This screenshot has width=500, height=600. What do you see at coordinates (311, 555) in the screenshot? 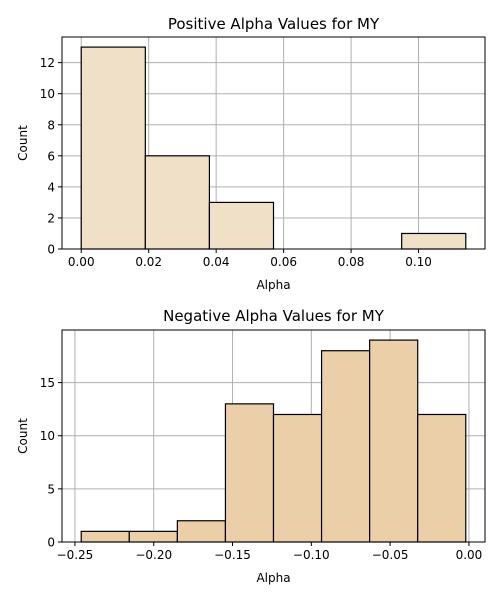
I see `x-tick-label: −0.10` at bounding box center [311, 555].